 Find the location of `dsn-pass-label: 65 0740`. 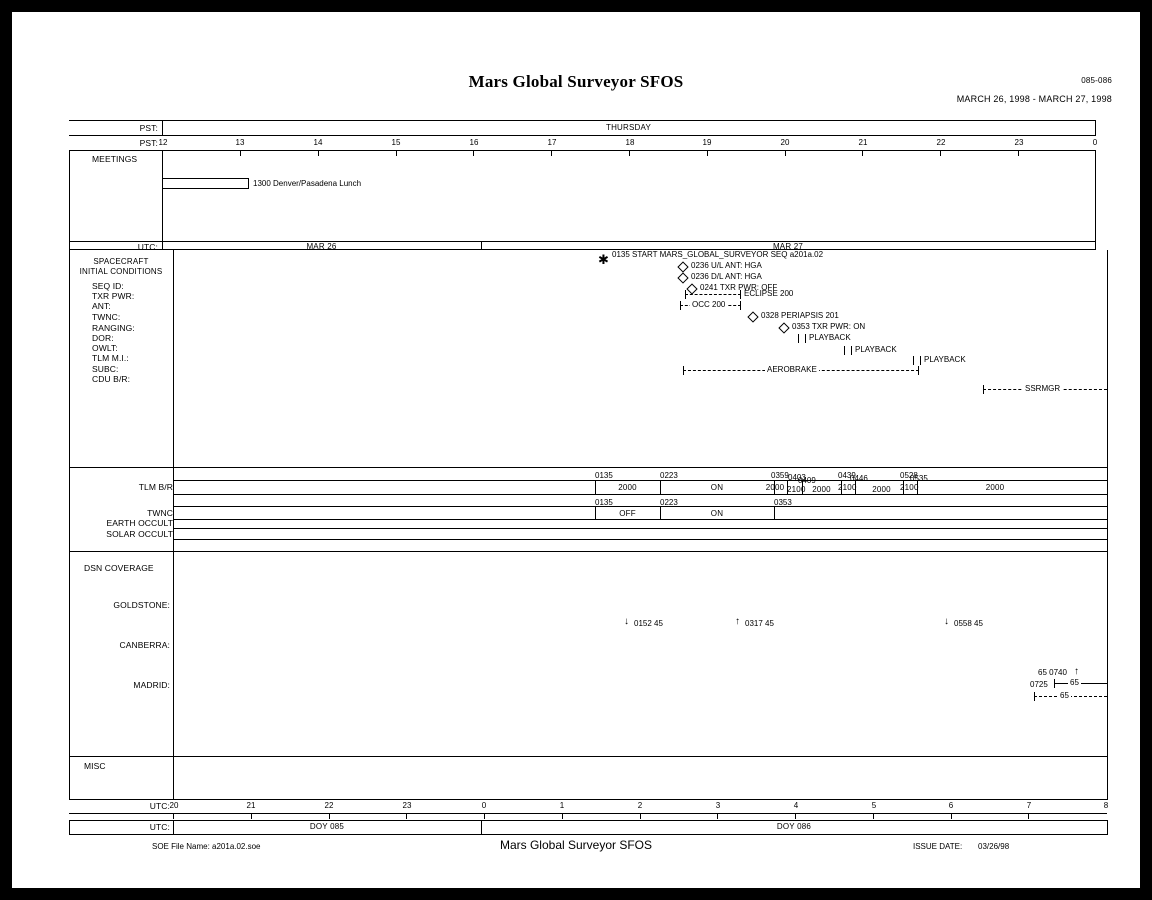

dsn-pass-label: 65 0740 is located at coordinates (1052, 672).